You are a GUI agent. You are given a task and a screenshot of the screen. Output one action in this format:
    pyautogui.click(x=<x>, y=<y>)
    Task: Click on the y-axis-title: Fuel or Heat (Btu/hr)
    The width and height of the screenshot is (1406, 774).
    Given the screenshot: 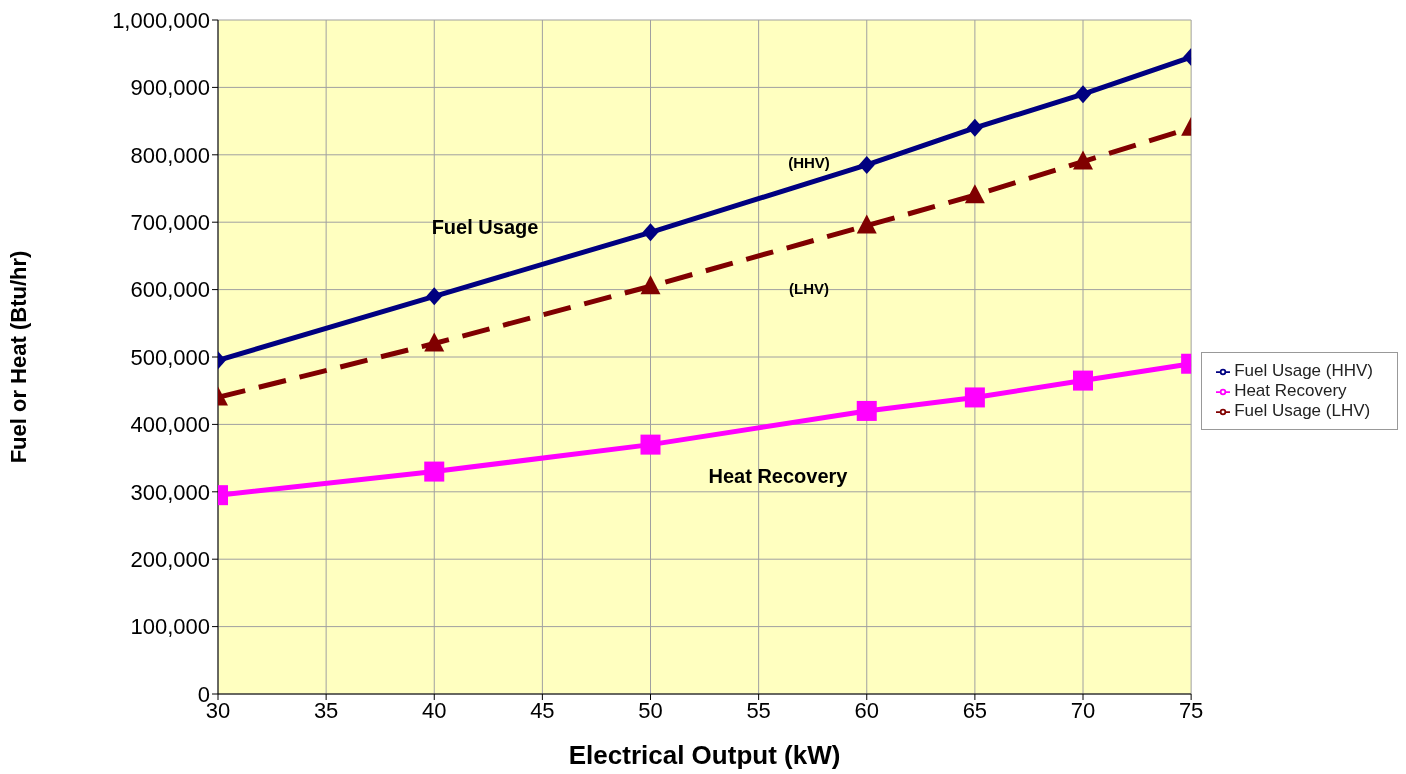 What is the action you would take?
    pyautogui.click(x=18, y=357)
    